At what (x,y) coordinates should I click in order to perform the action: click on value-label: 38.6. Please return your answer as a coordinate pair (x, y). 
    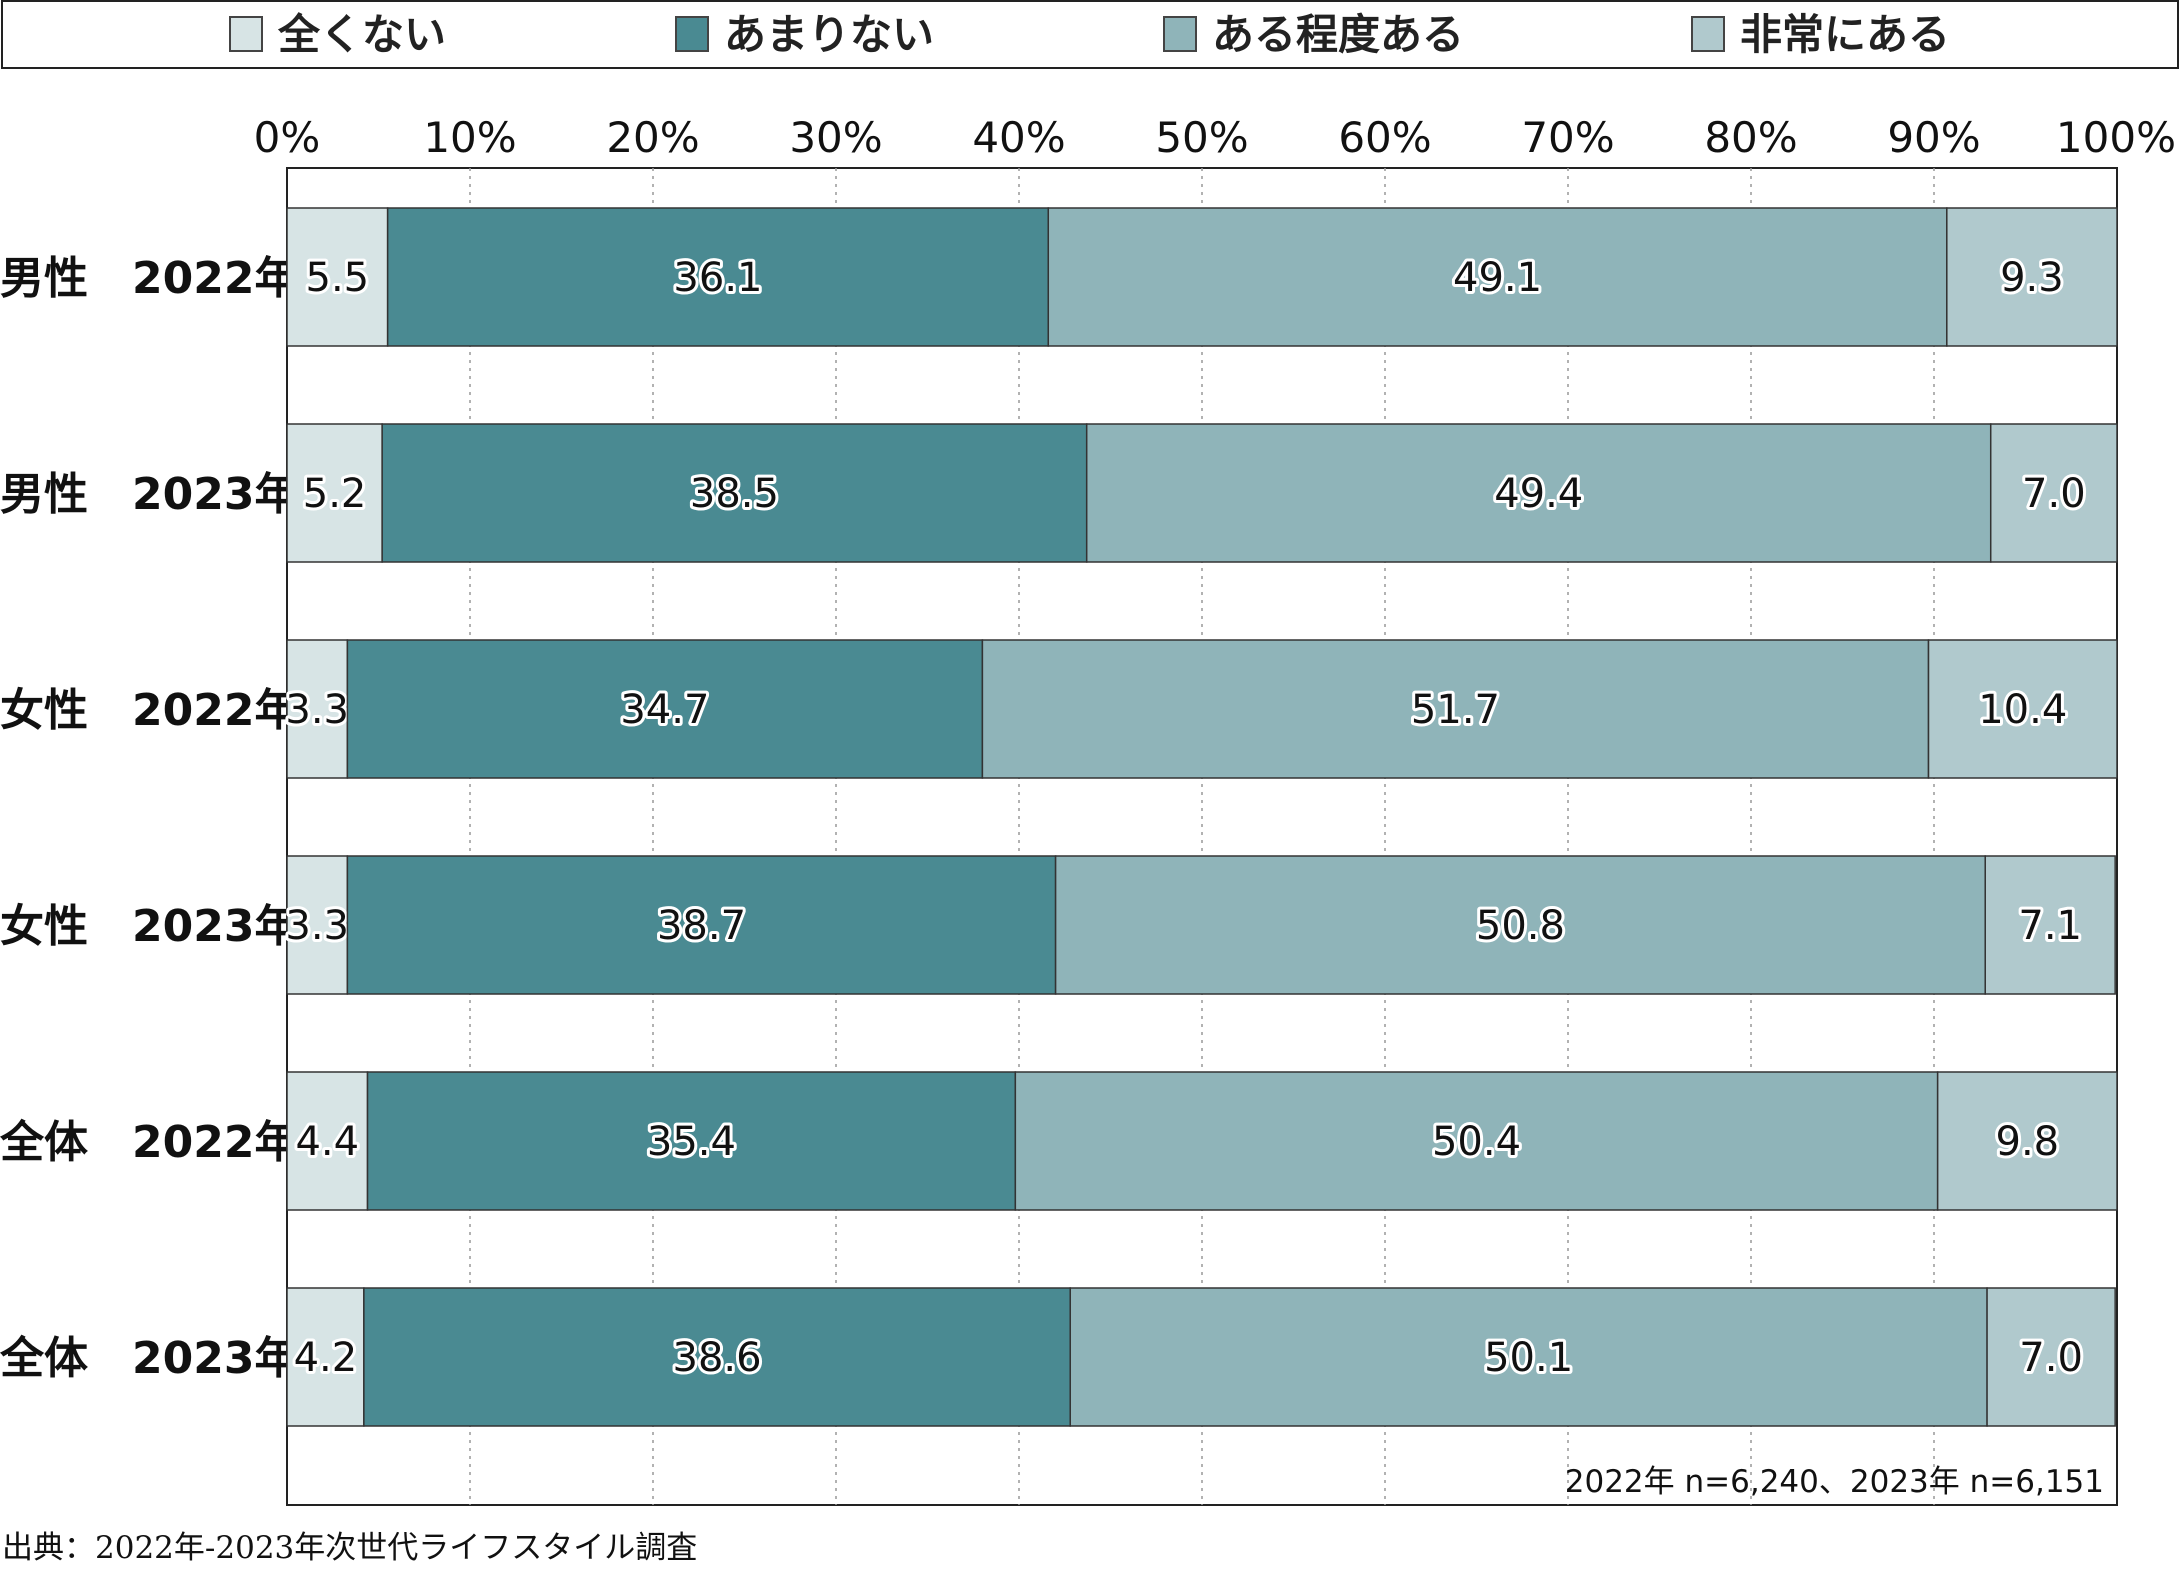
    Looking at the image, I should click on (717, 1358).